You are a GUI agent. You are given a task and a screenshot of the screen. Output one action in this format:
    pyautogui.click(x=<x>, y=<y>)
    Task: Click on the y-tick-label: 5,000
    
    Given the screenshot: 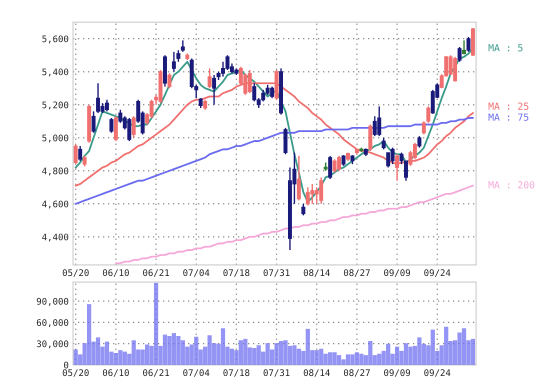 What is the action you would take?
    pyautogui.click(x=55, y=138)
    